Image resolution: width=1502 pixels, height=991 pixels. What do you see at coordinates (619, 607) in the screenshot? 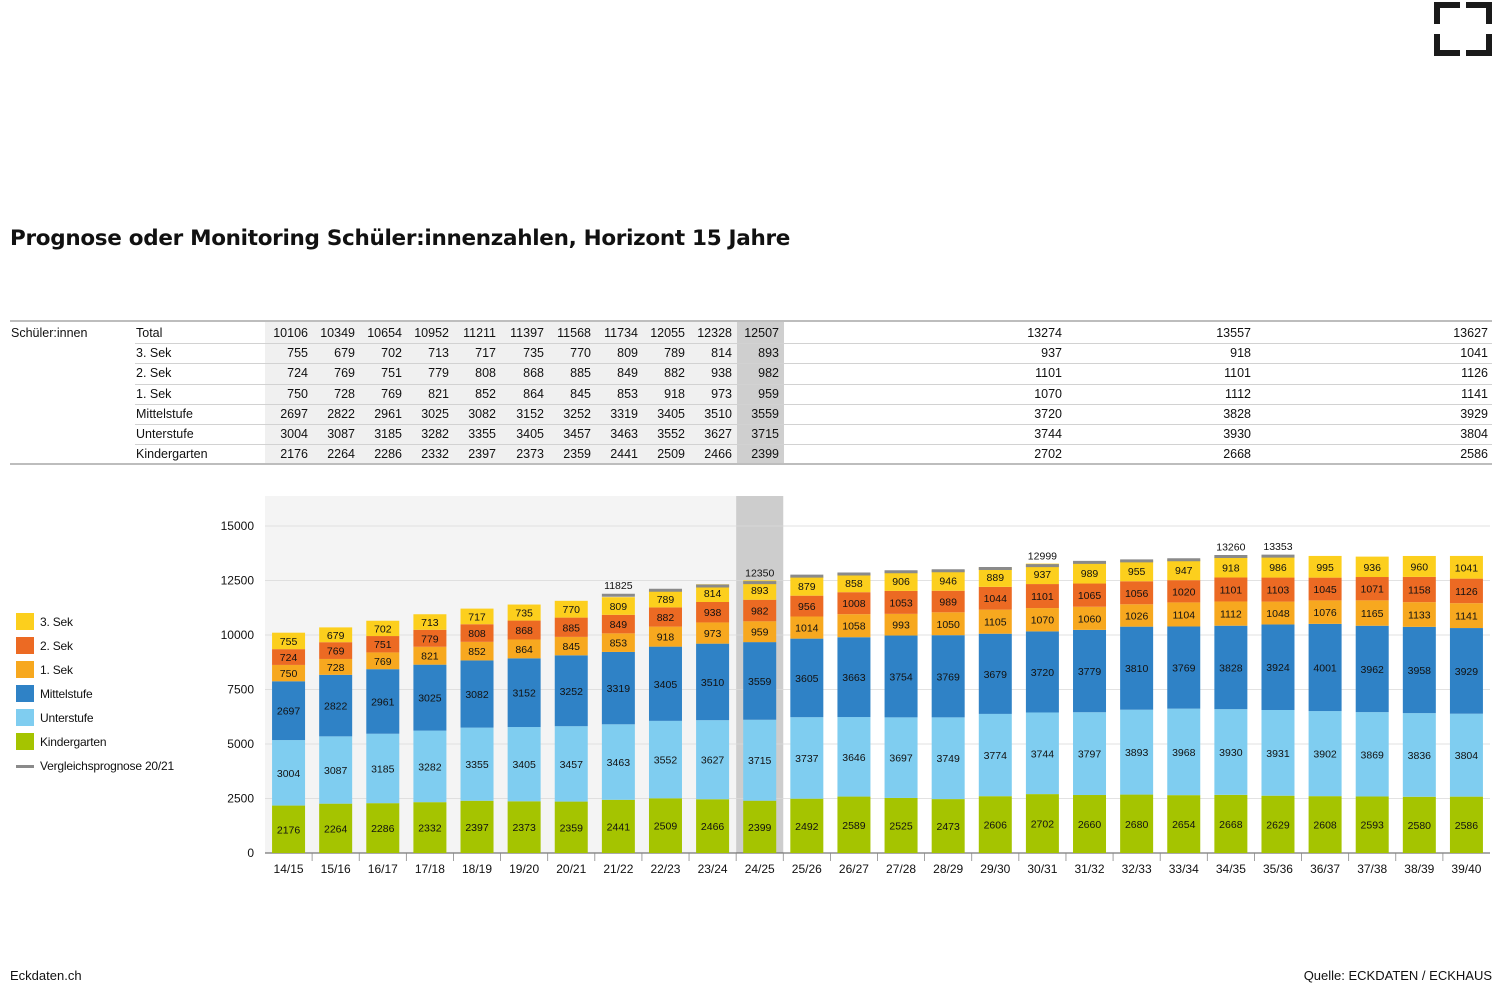
I see `data-label: 809` at bounding box center [619, 607].